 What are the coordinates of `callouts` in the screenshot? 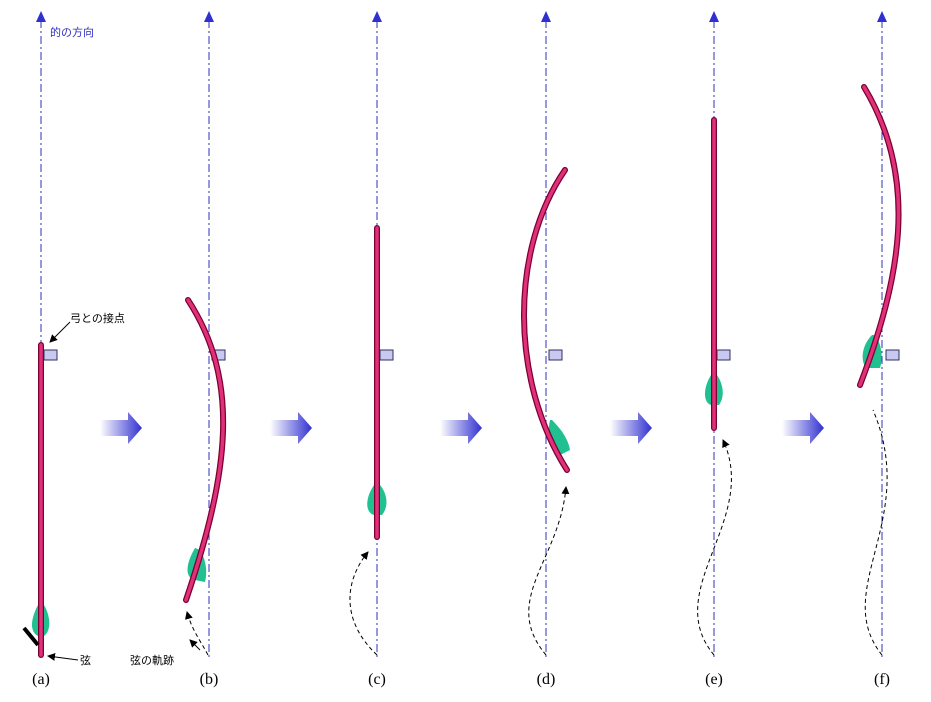 It's located at (111, 491).